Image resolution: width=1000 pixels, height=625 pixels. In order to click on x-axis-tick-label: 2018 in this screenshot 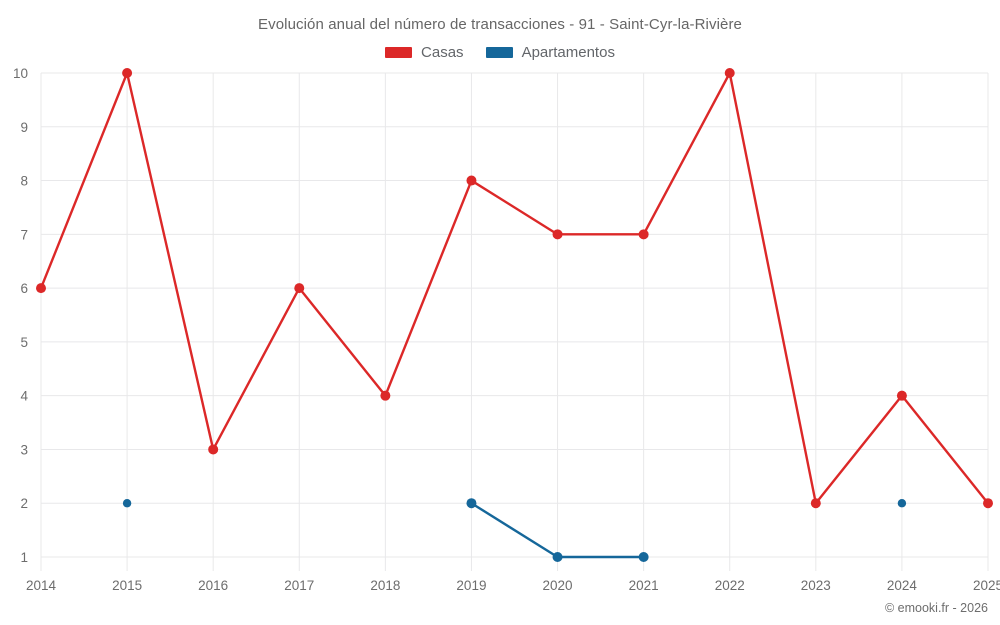, I will do `click(385, 585)`.